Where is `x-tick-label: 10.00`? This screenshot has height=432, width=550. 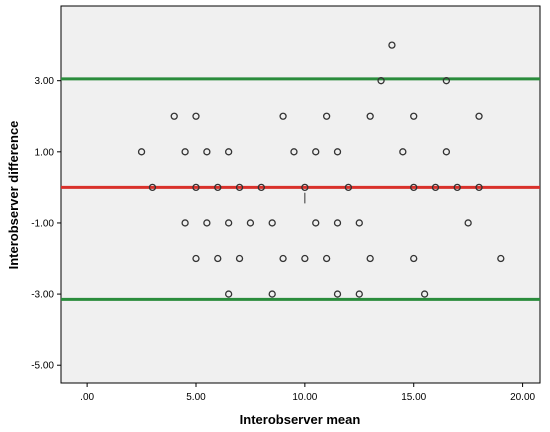
x-tick-label: 10.00 is located at coordinates (304, 397).